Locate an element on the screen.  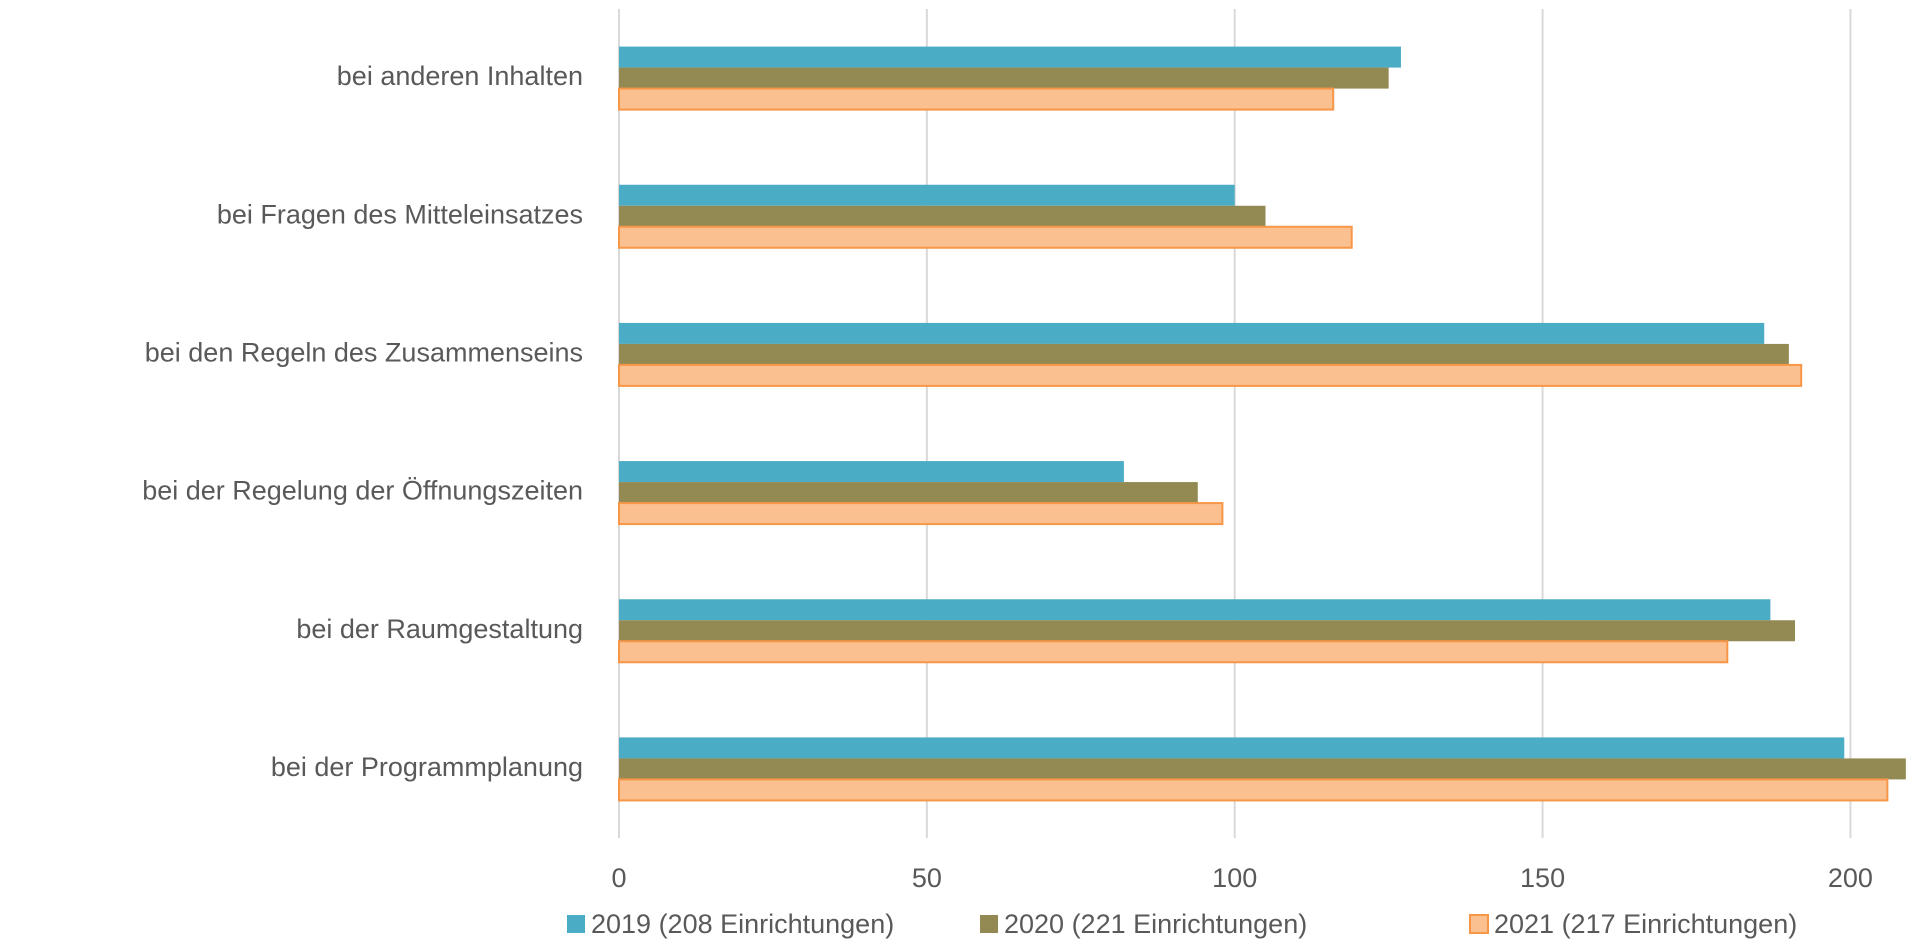
legend-label: 2020 (221 Einrichtungen) is located at coordinates (1155, 924).